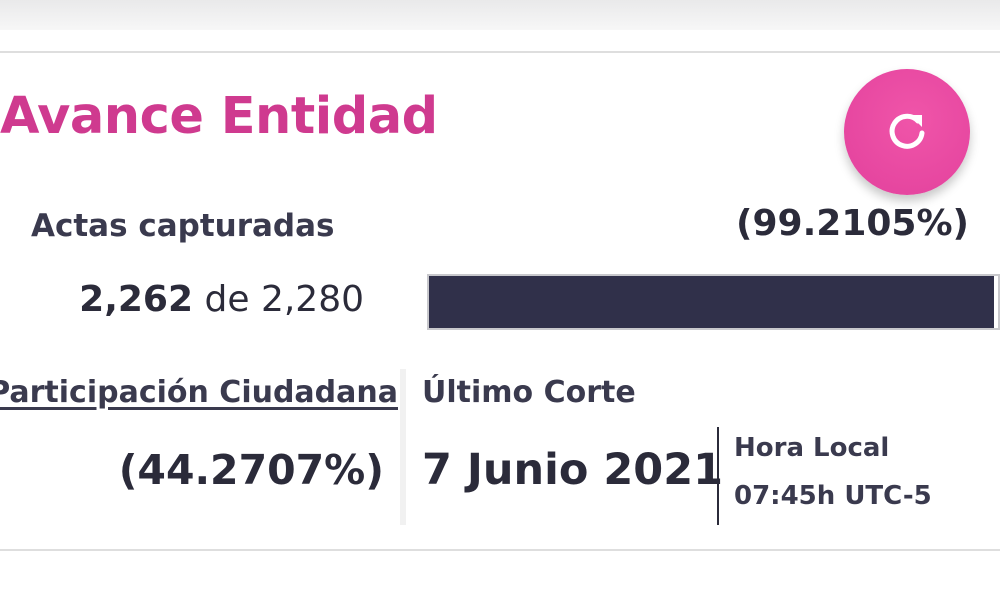  What do you see at coordinates (183, 226) in the screenshot?
I see `actas-capturadas-label: Actas capturadas` at bounding box center [183, 226].